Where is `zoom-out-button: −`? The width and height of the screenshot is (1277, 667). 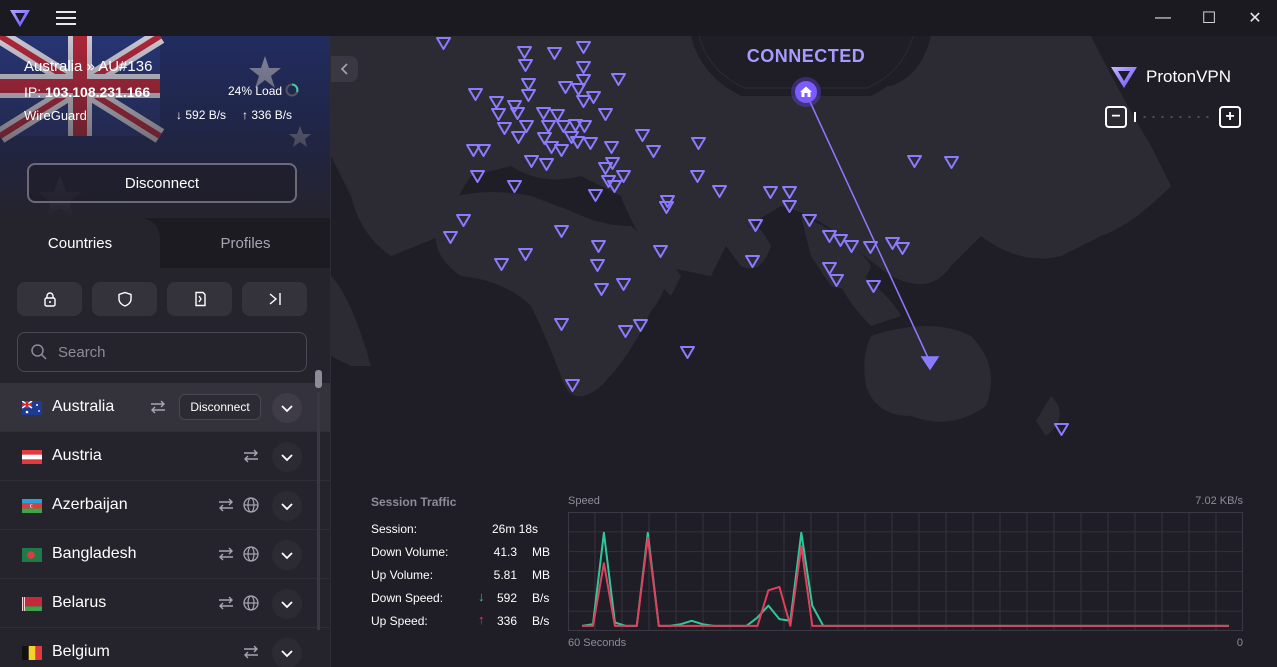 zoom-out-button: − is located at coordinates (1116, 117).